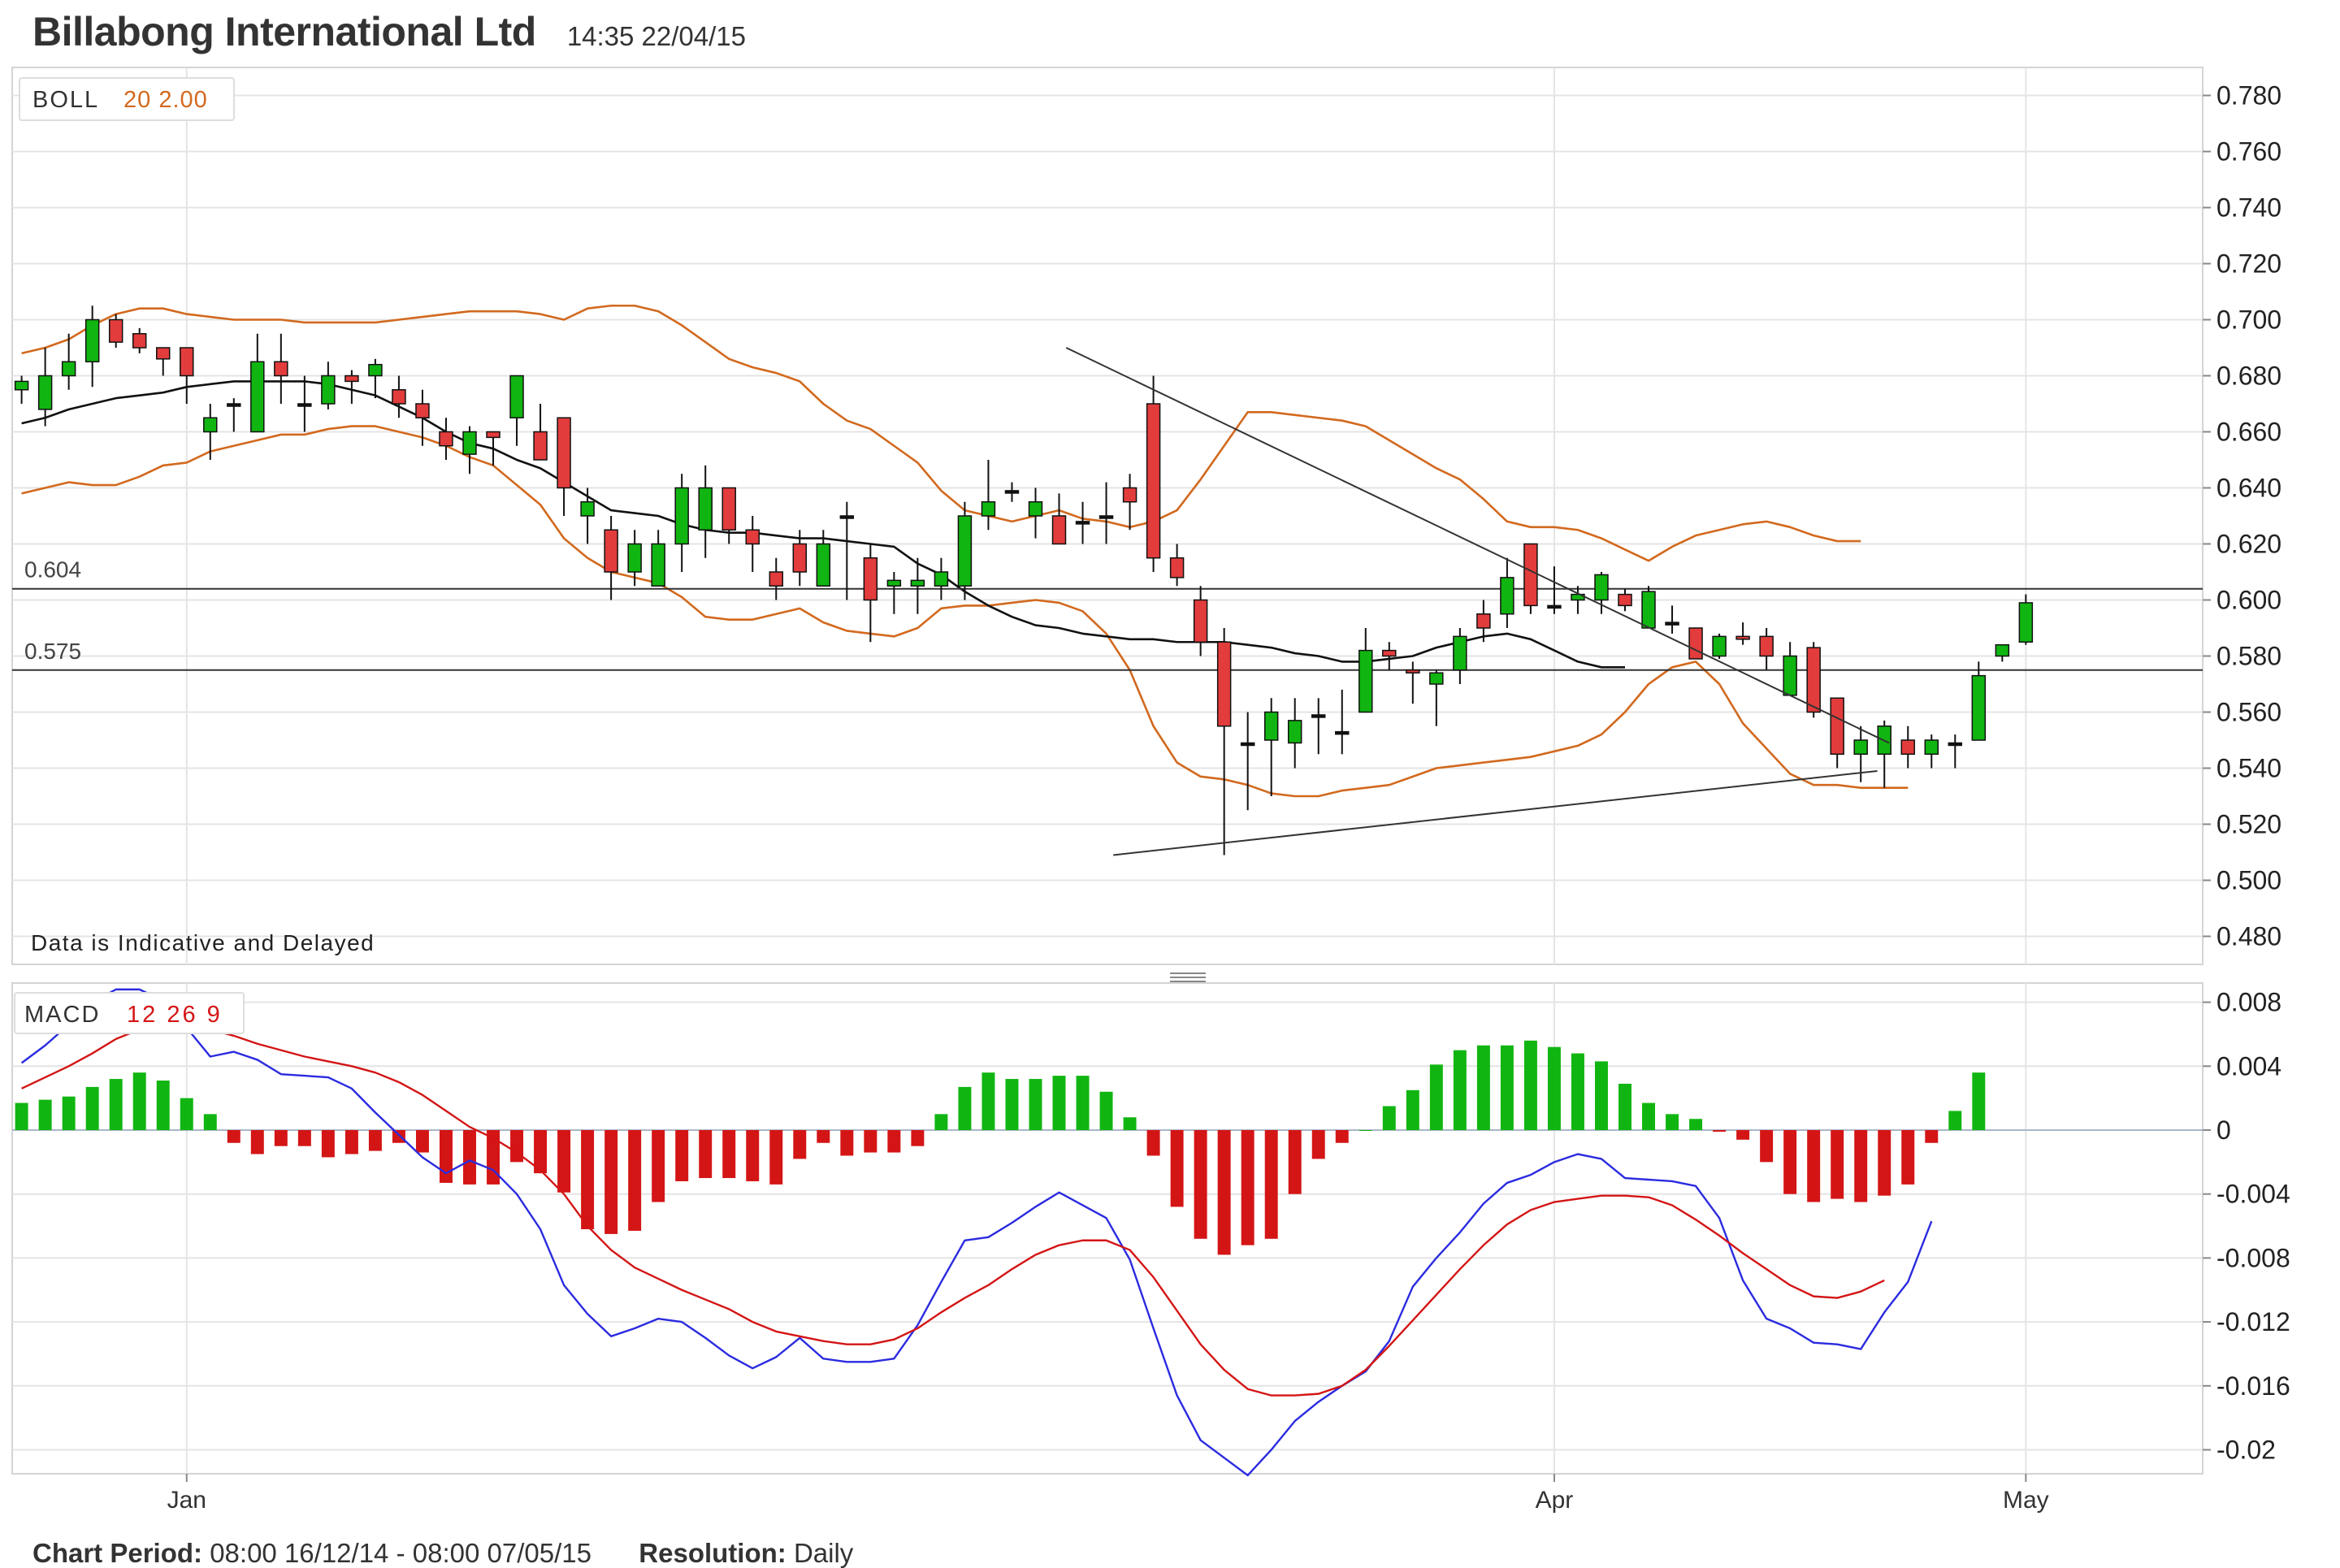  Describe the element at coordinates (2249, 264) in the screenshot. I see `price-tick-label: 0.720` at that location.